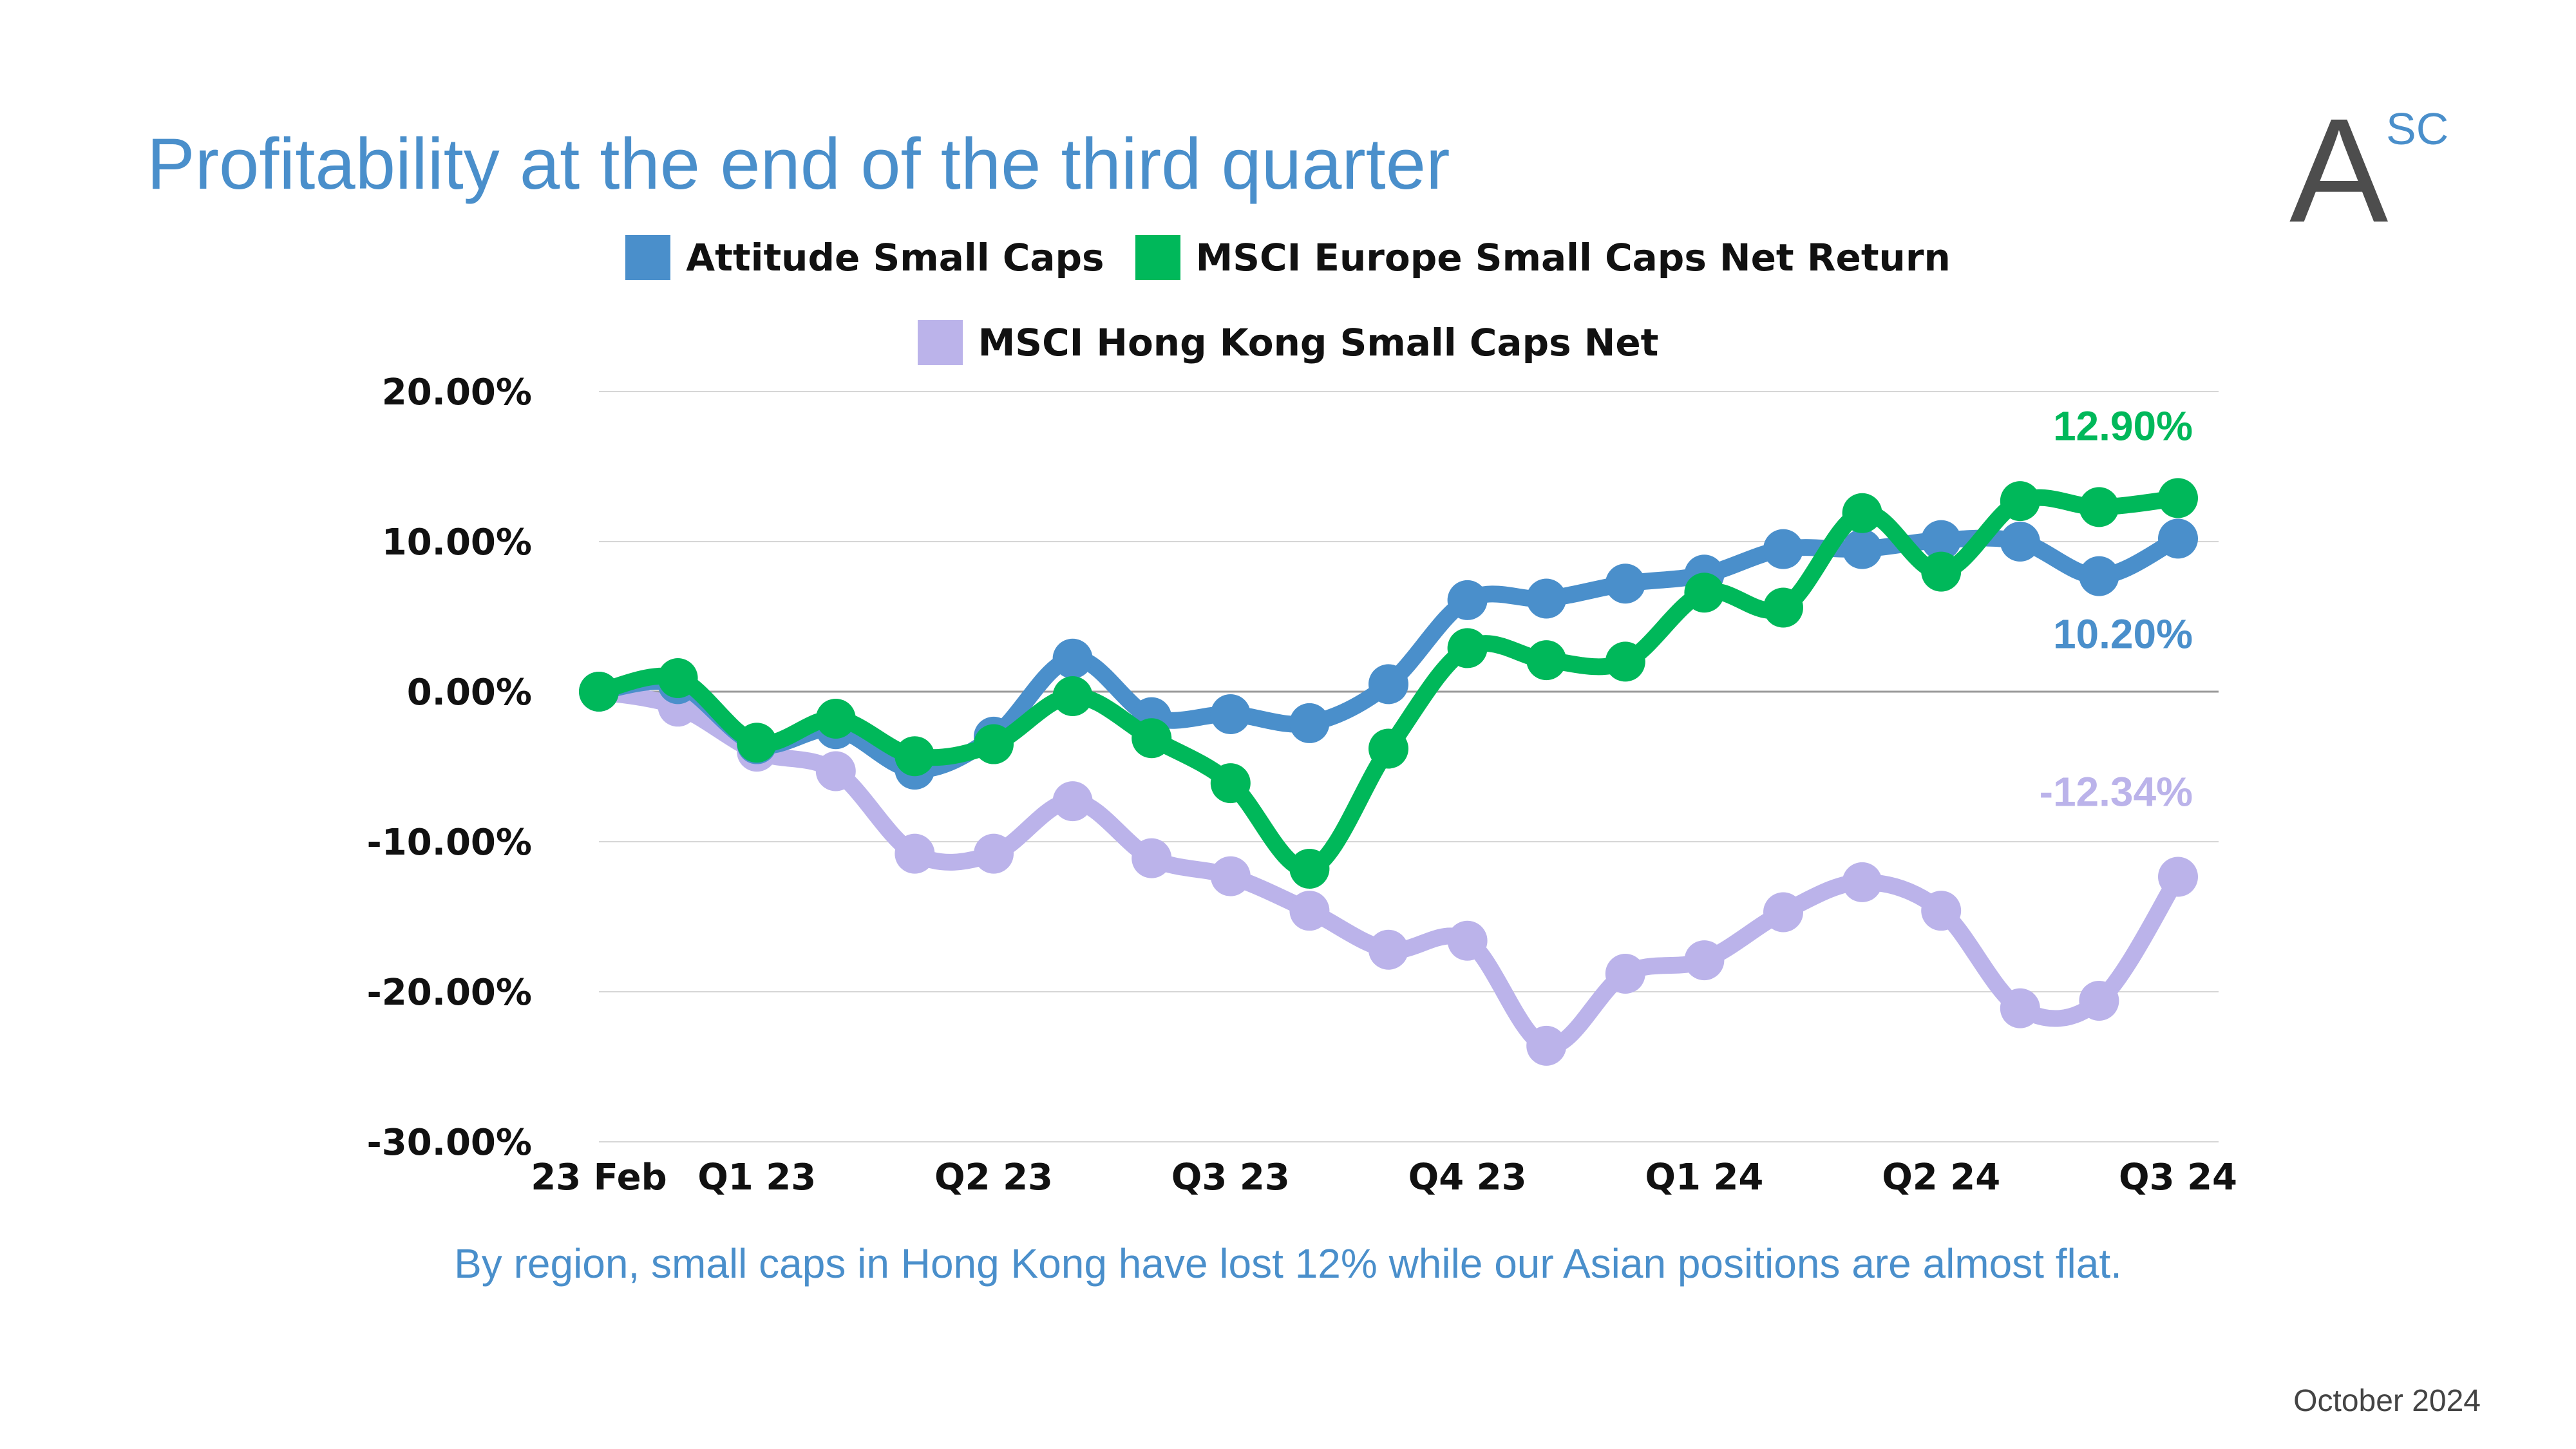 The image size is (2576, 1449). I want to click on x-tick-label: 23 Feb, so click(599, 1177).